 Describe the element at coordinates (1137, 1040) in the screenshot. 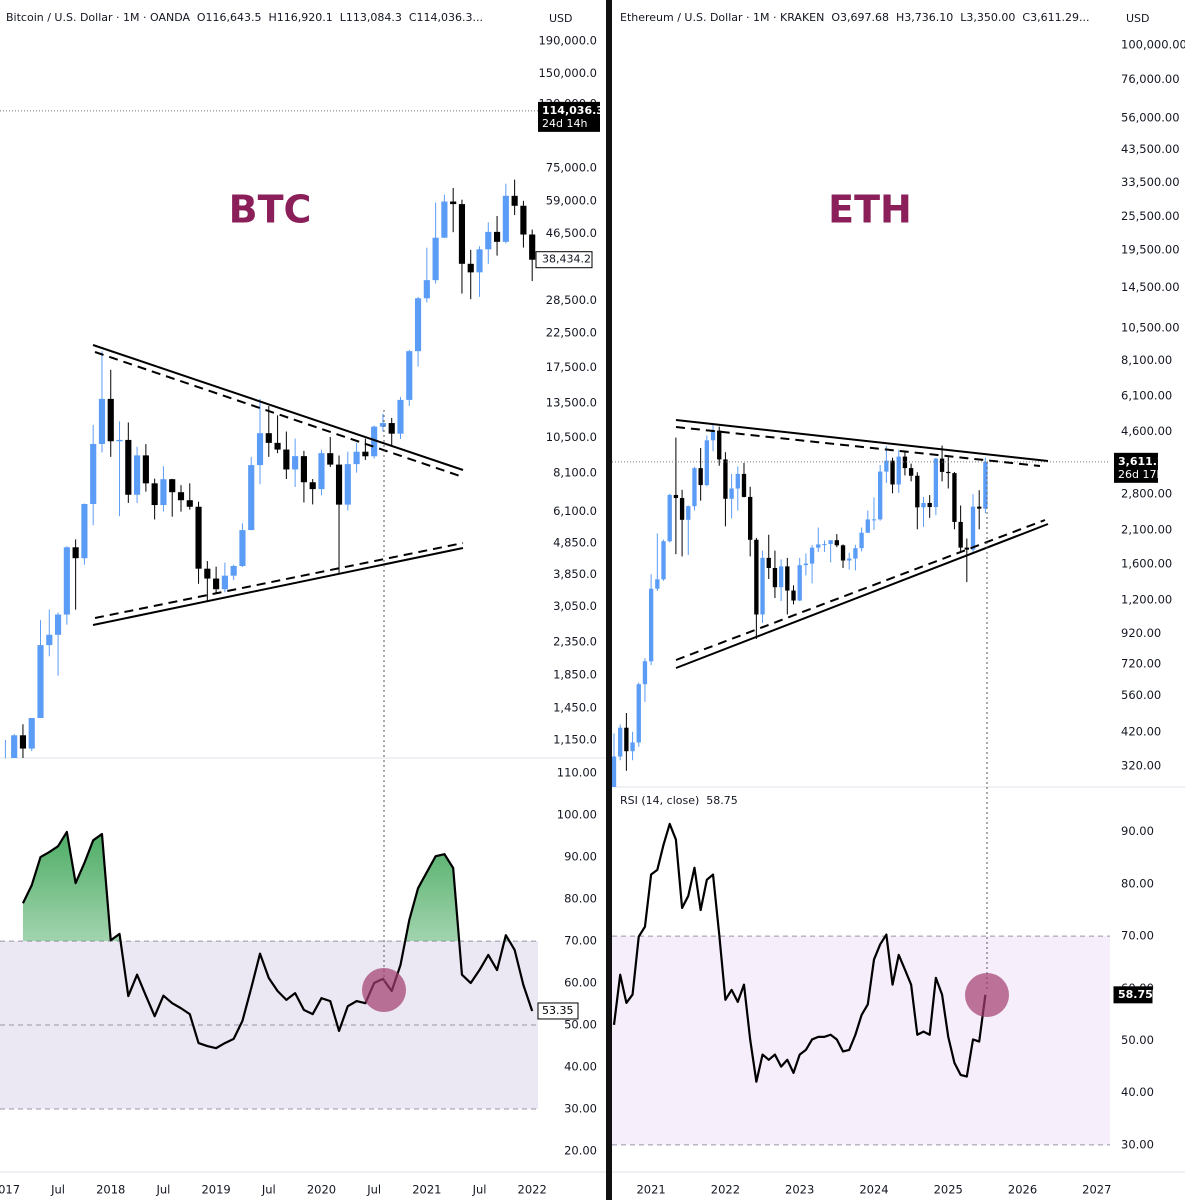

I see `rsi-tick-label: 50.00` at that location.